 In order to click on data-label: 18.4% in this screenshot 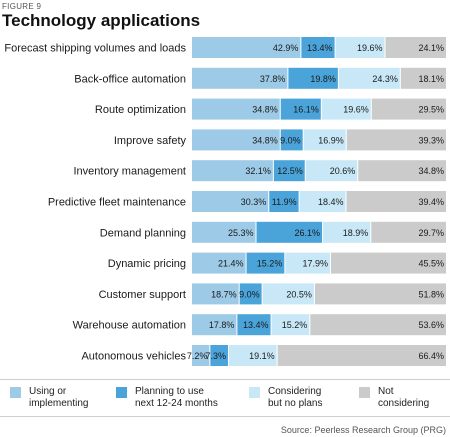, I will do `click(331, 202)`.